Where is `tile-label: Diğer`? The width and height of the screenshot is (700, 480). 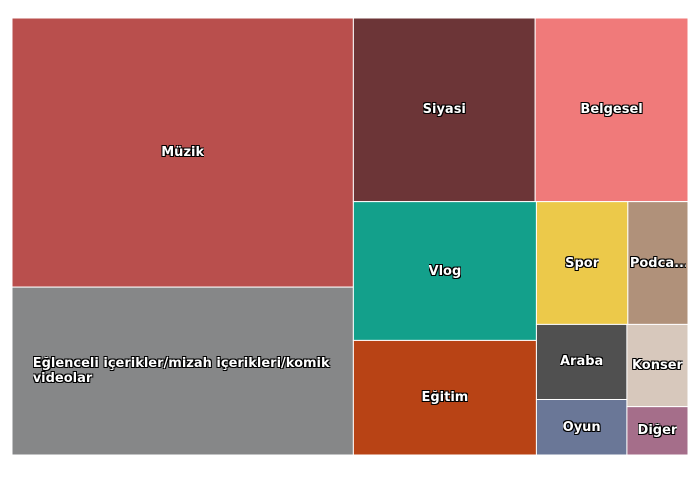 tile-label: Diğer is located at coordinates (657, 431).